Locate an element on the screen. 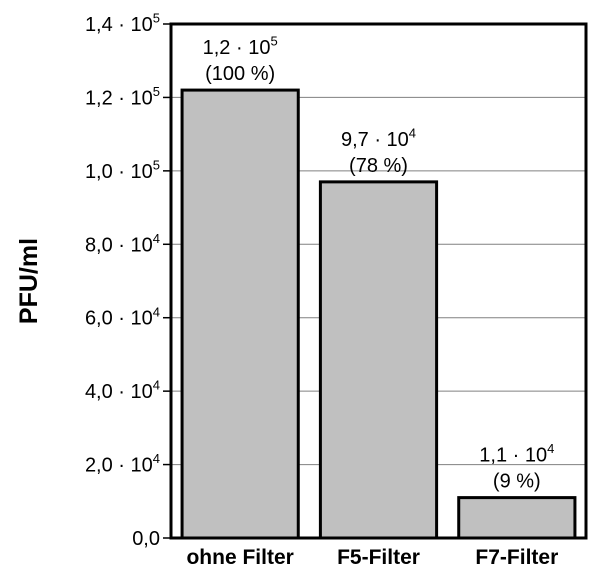 The height and width of the screenshot is (564, 590). y-tick-label: 6,0 · 10⁴ is located at coordinates (122, 316).